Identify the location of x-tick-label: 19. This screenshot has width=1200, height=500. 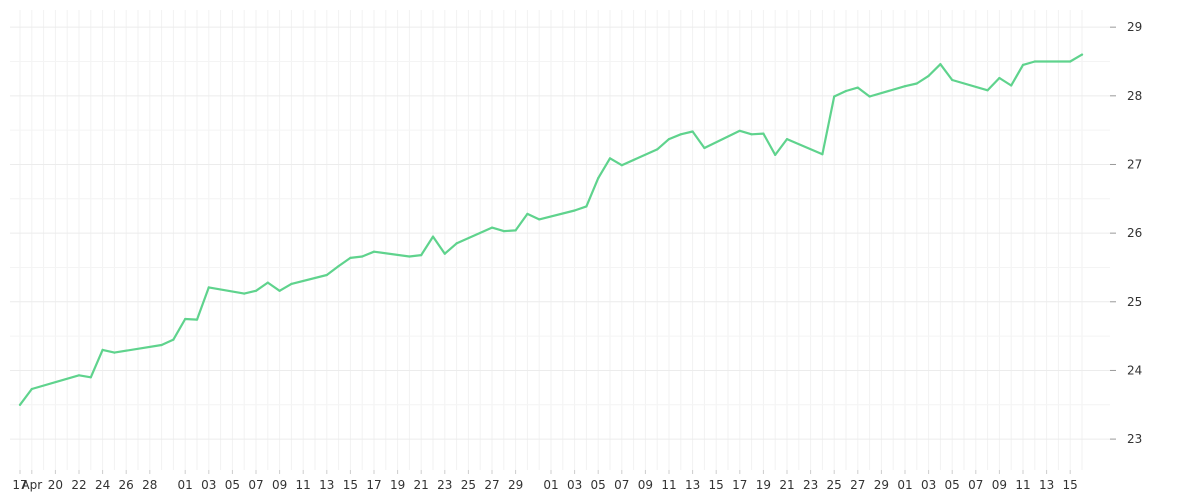
(763, 485).